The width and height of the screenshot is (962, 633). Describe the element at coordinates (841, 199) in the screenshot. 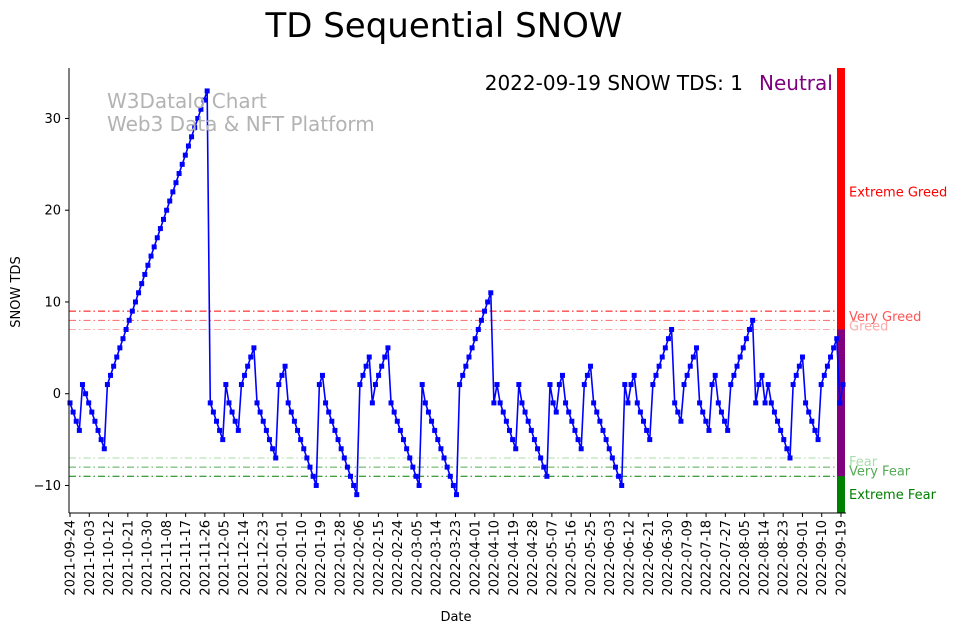

I see `zone-segment-extreme-greed` at that location.